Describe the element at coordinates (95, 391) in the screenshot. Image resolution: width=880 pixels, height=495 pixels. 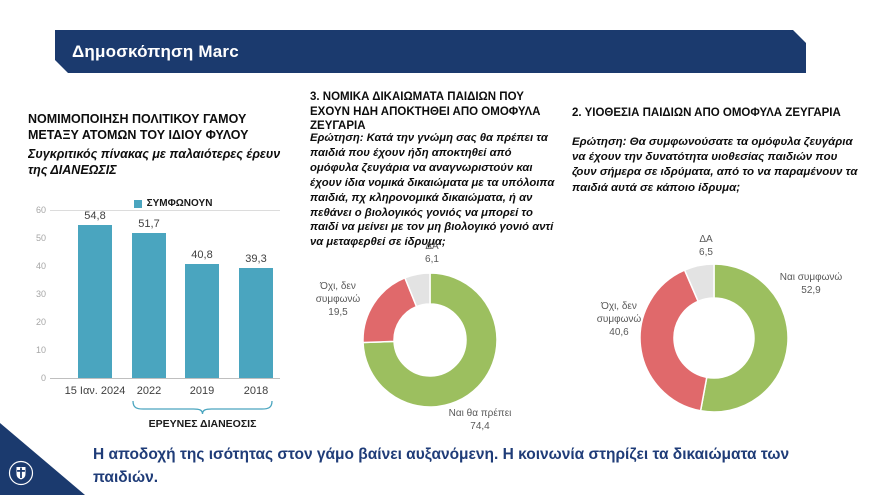
I see `bar-category-label: 15 Ιαν. 2024` at that location.